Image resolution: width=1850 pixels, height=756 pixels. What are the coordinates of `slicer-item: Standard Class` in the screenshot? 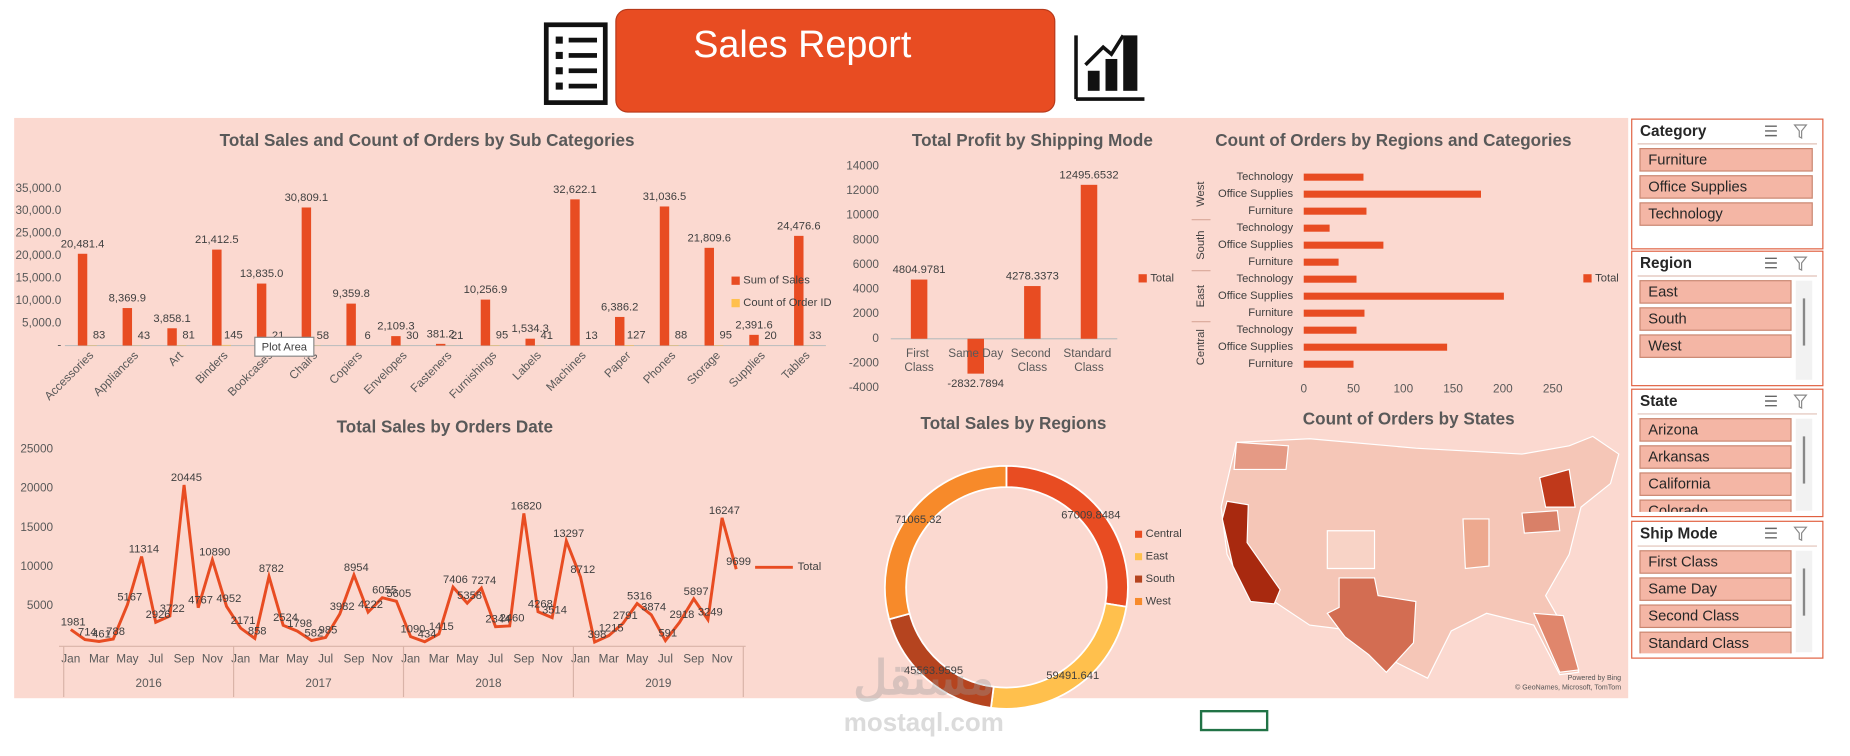 It's located at (1698, 644).